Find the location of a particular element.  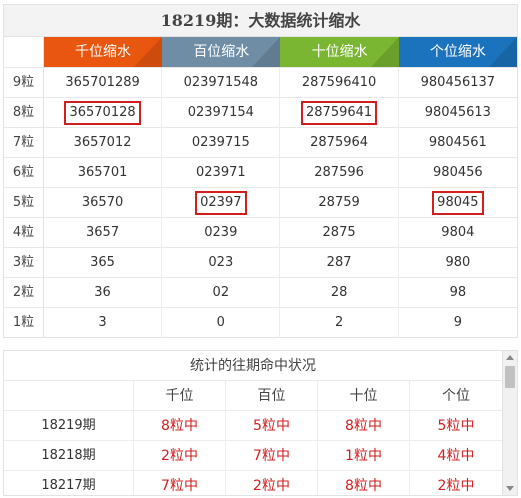

history-header-corner is located at coordinates (69, 396).